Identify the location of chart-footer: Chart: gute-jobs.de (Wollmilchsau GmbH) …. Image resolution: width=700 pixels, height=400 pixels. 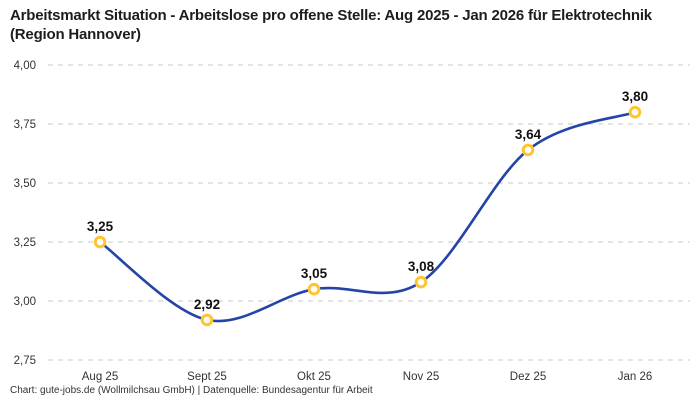
(191, 390).